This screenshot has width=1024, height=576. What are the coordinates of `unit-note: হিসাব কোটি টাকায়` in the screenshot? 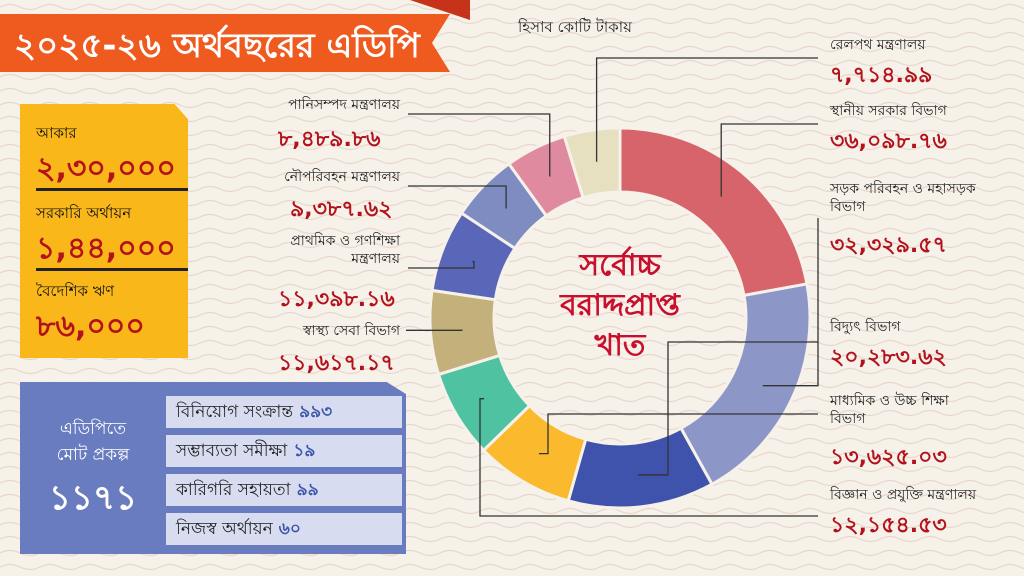 It's located at (575, 27).